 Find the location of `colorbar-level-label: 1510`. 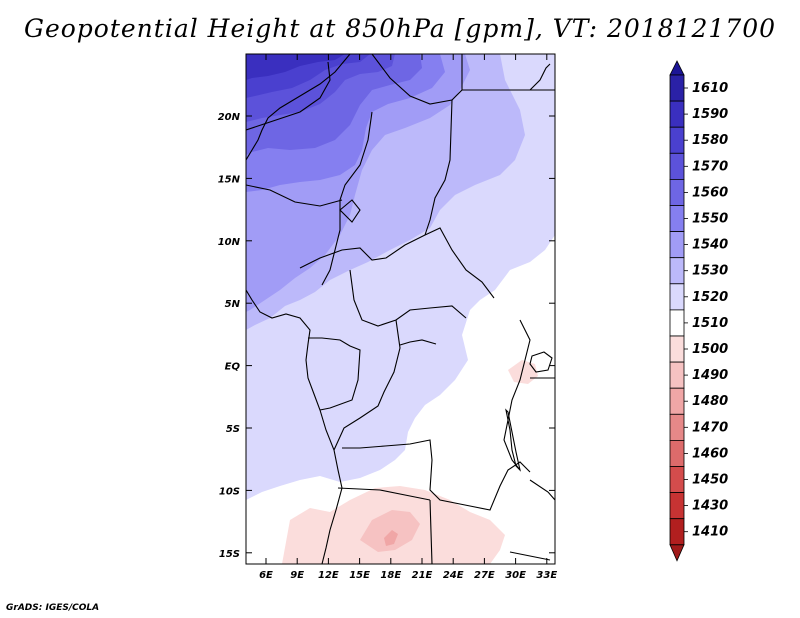

colorbar-level-label: 1510 is located at coordinates (710, 323).